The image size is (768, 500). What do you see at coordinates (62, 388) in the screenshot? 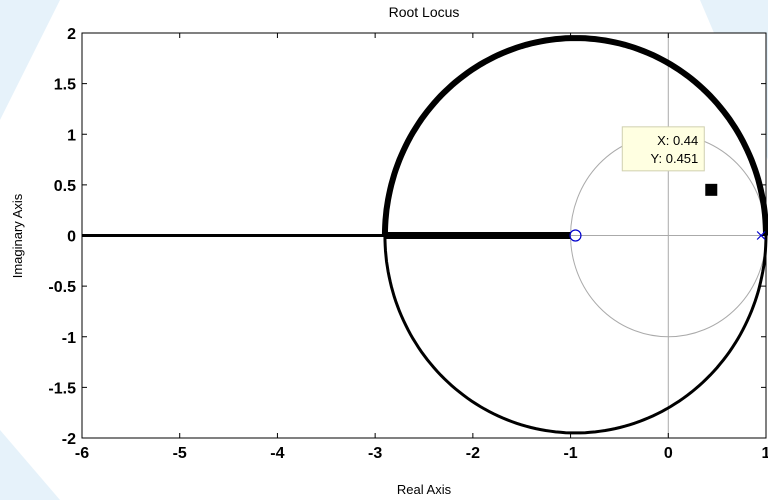
I see `y-tick-label: -1.5` at bounding box center [62, 388].